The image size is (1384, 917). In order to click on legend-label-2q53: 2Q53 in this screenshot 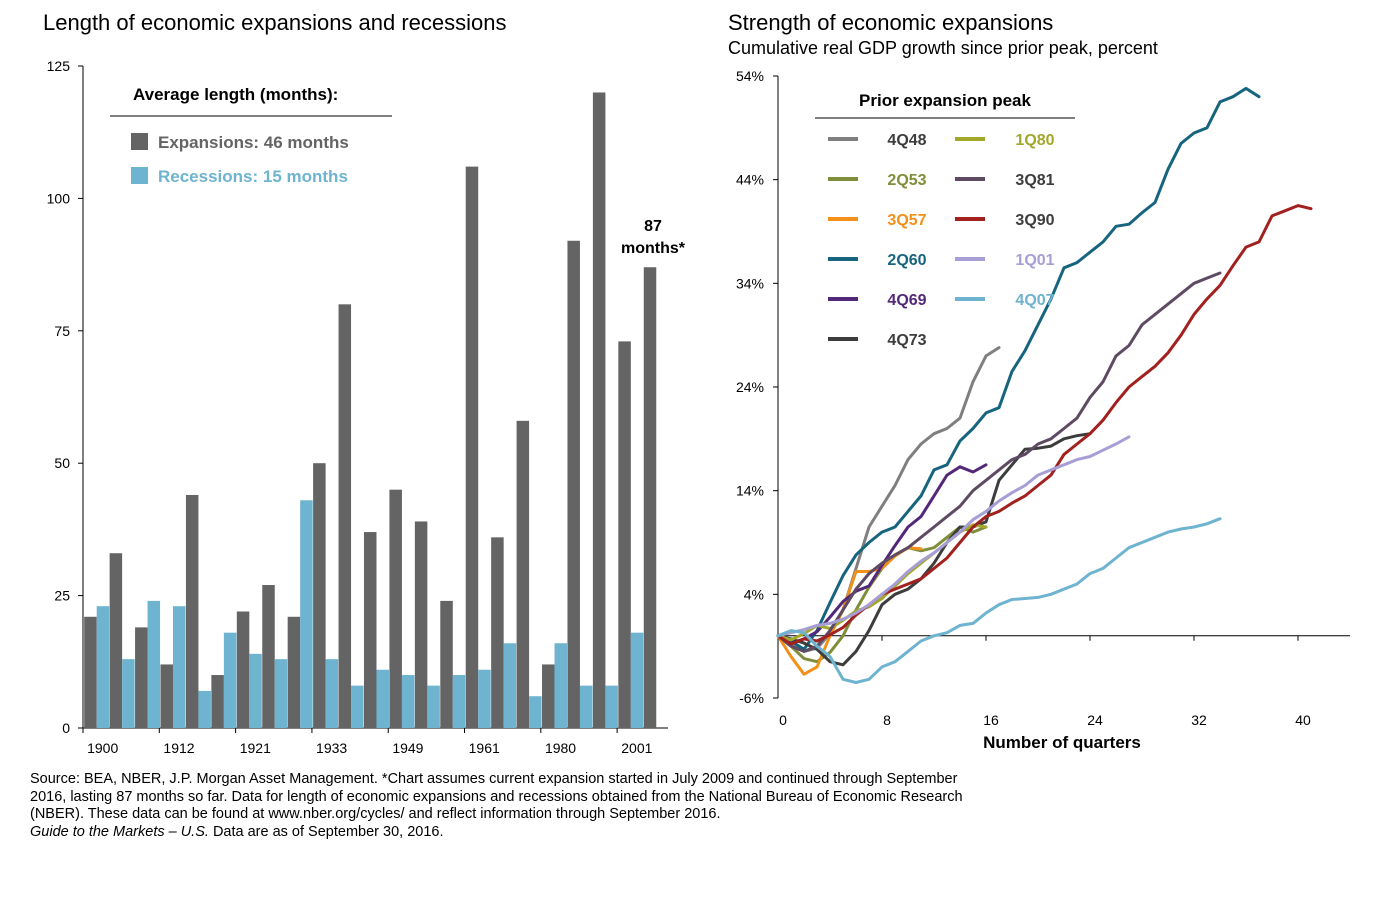, I will do `click(906, 180)`.